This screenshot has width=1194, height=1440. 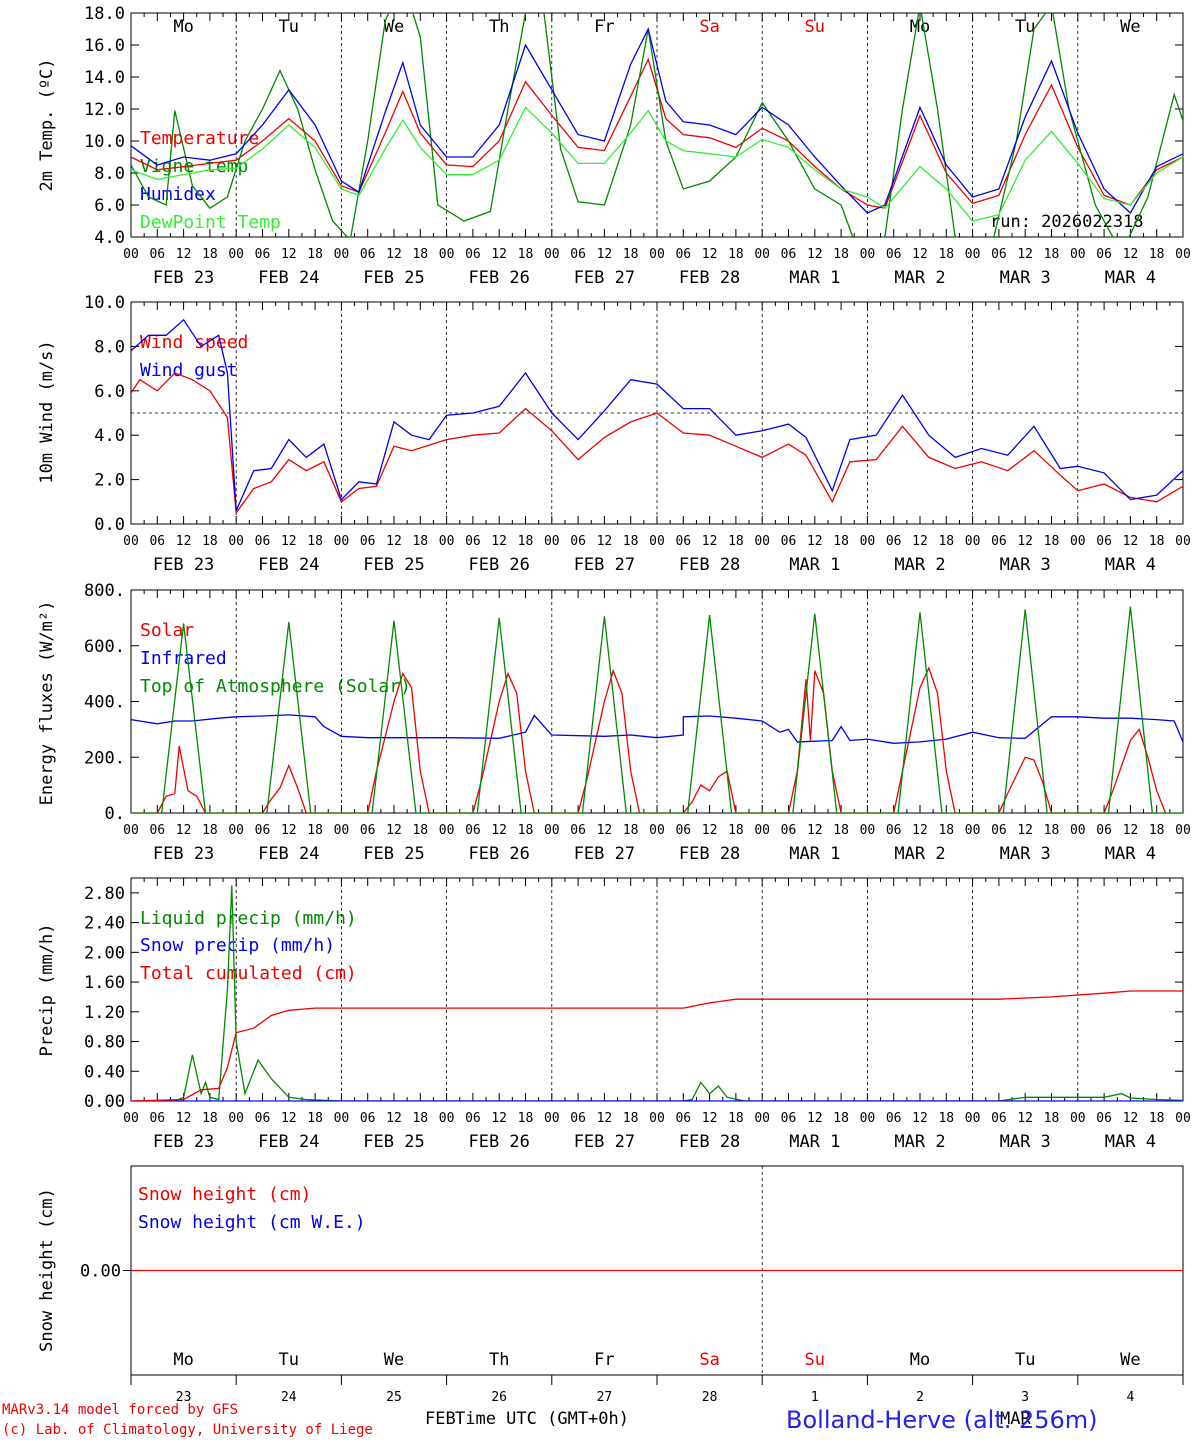 I want to click on date-label: FEB 27, so click(x=604, y=1142).